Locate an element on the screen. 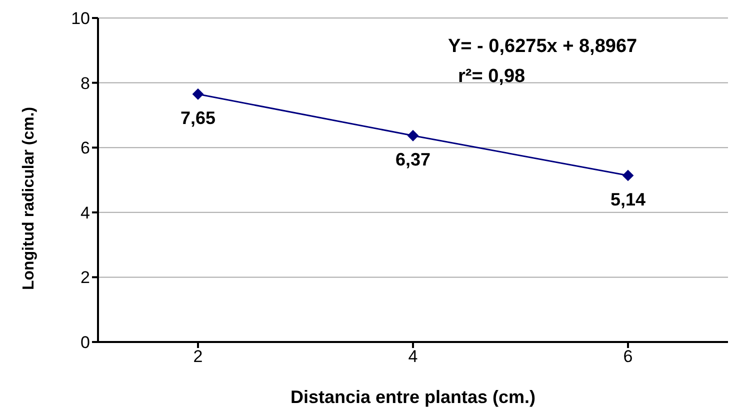 Image resolution: width=756 pixels, height=420 pixels. y-tick-label: 2 is located at coordinates (85, 278).